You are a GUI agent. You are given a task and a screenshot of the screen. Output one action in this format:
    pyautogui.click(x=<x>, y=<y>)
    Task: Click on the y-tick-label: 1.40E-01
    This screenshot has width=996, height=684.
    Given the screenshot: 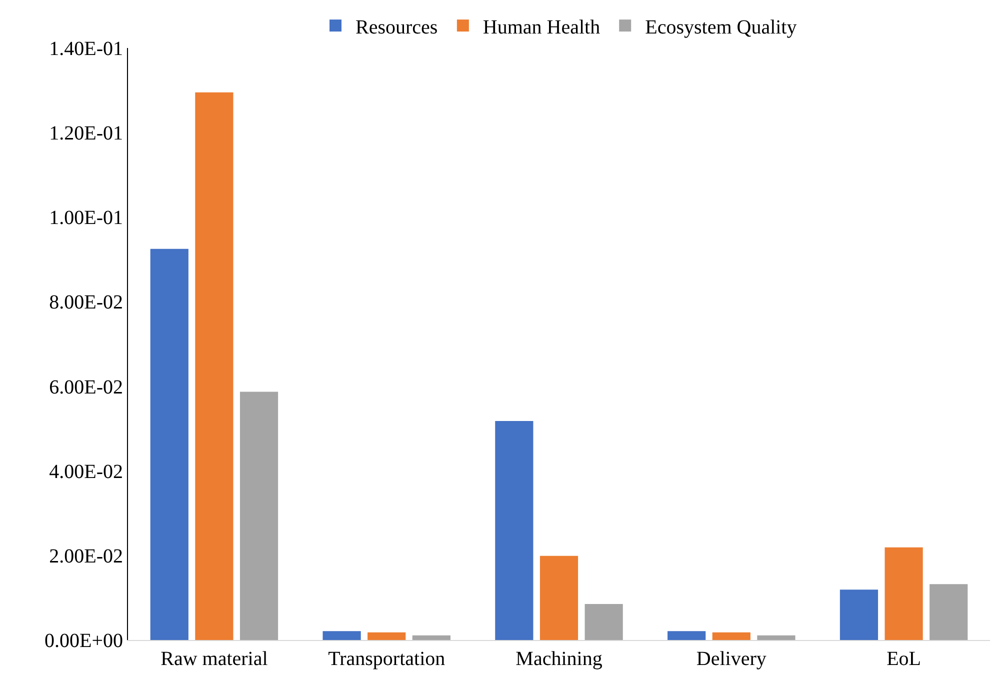 What is the action you would take?
    pyautogui.click(x=86, y=49)
    